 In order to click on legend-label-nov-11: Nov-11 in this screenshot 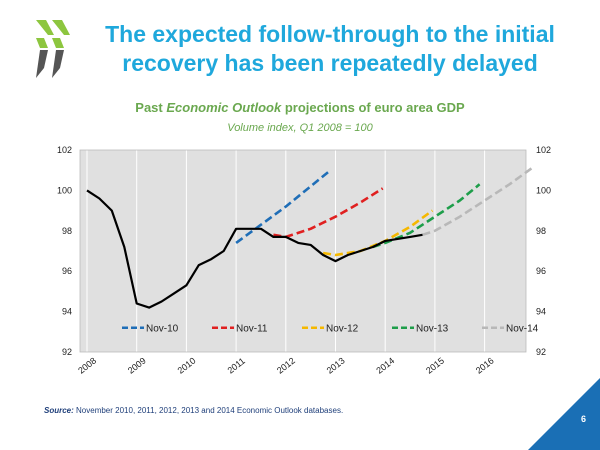, I will do `click(252, 328)`.